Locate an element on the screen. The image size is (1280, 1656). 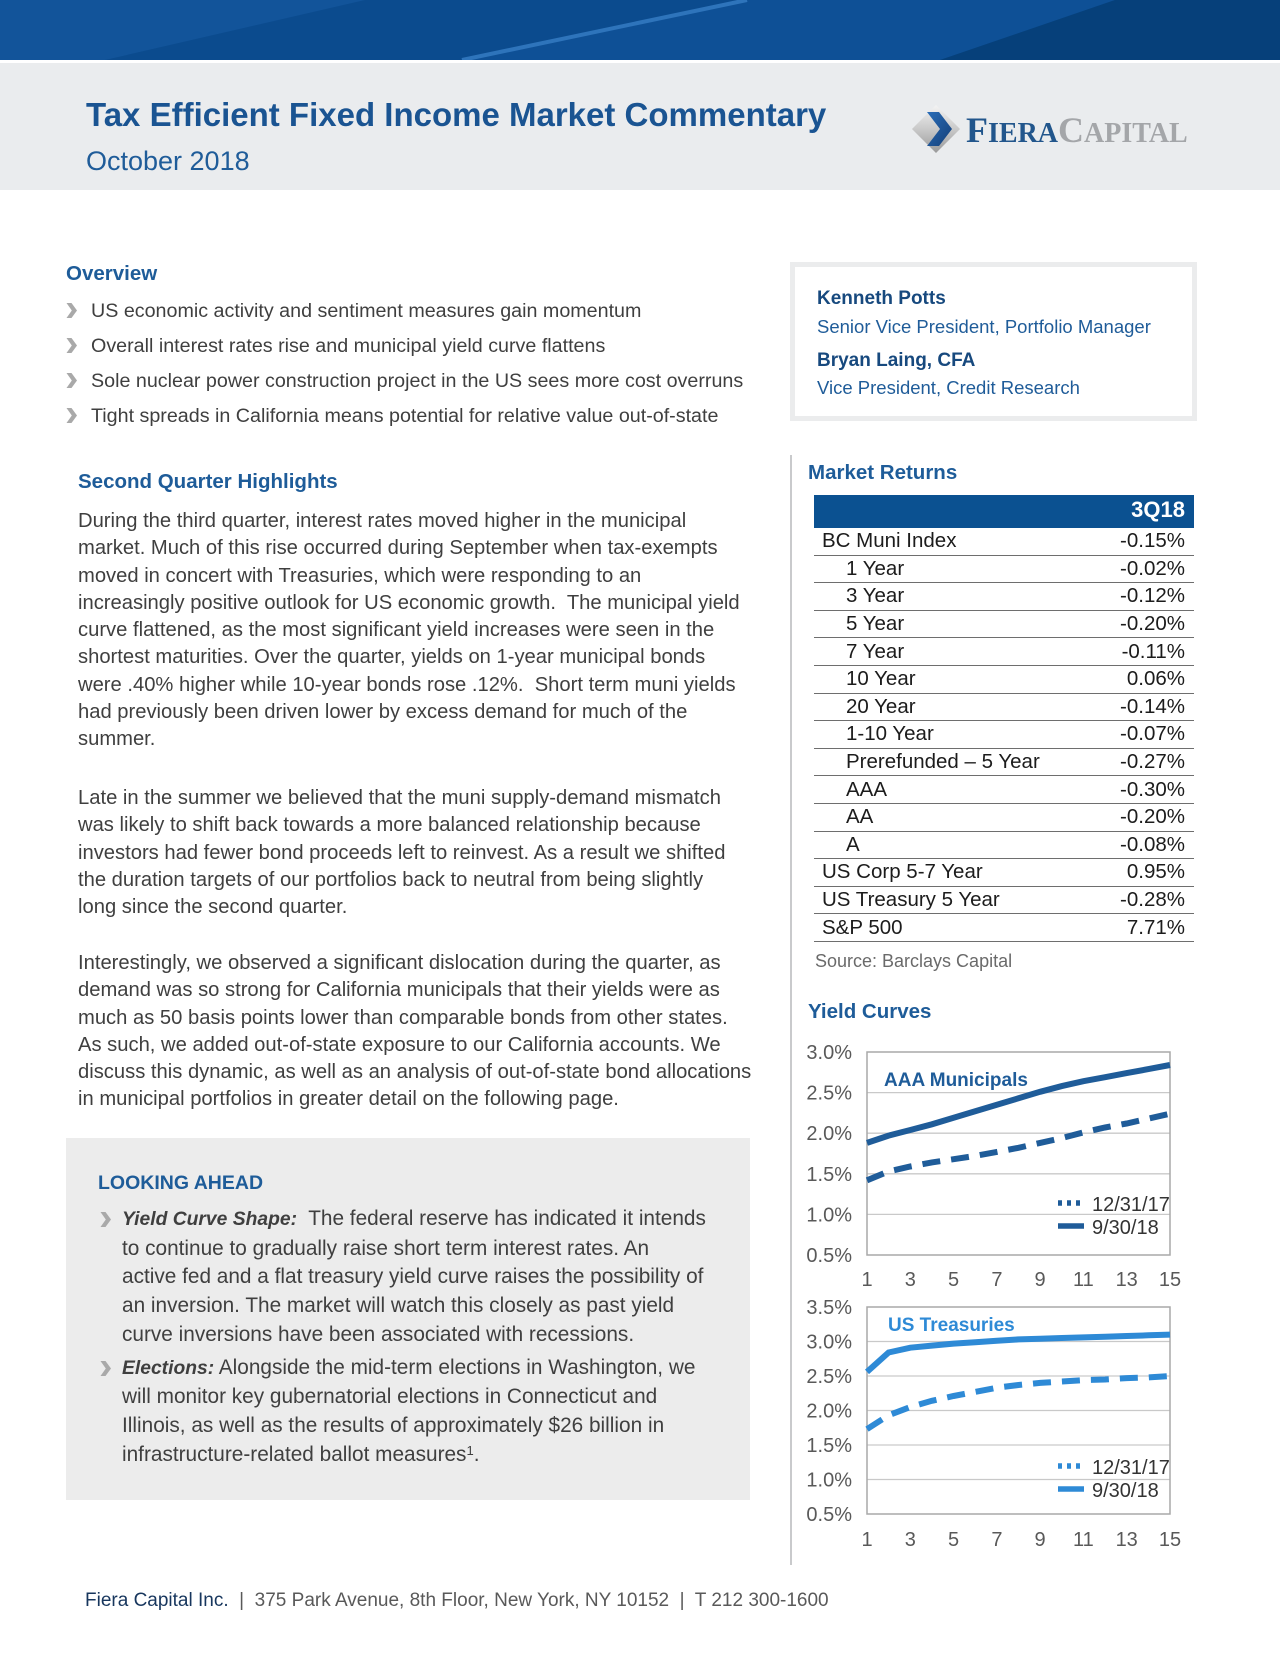
svg-text: AAA Municipals is located at coordinates (956, 1080).